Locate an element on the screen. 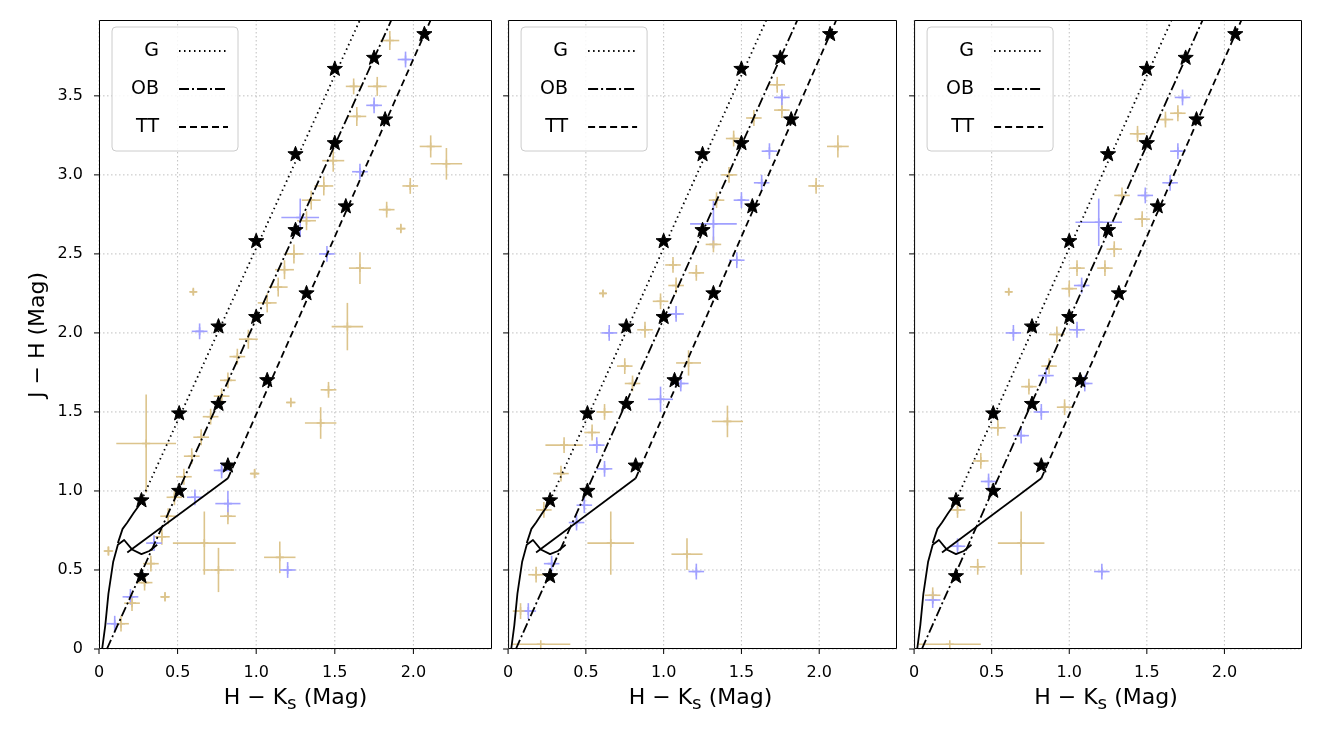 This screenshot has height=737, width=1327. y-tick-label: 2.0 is located at coordinates (70, 332).